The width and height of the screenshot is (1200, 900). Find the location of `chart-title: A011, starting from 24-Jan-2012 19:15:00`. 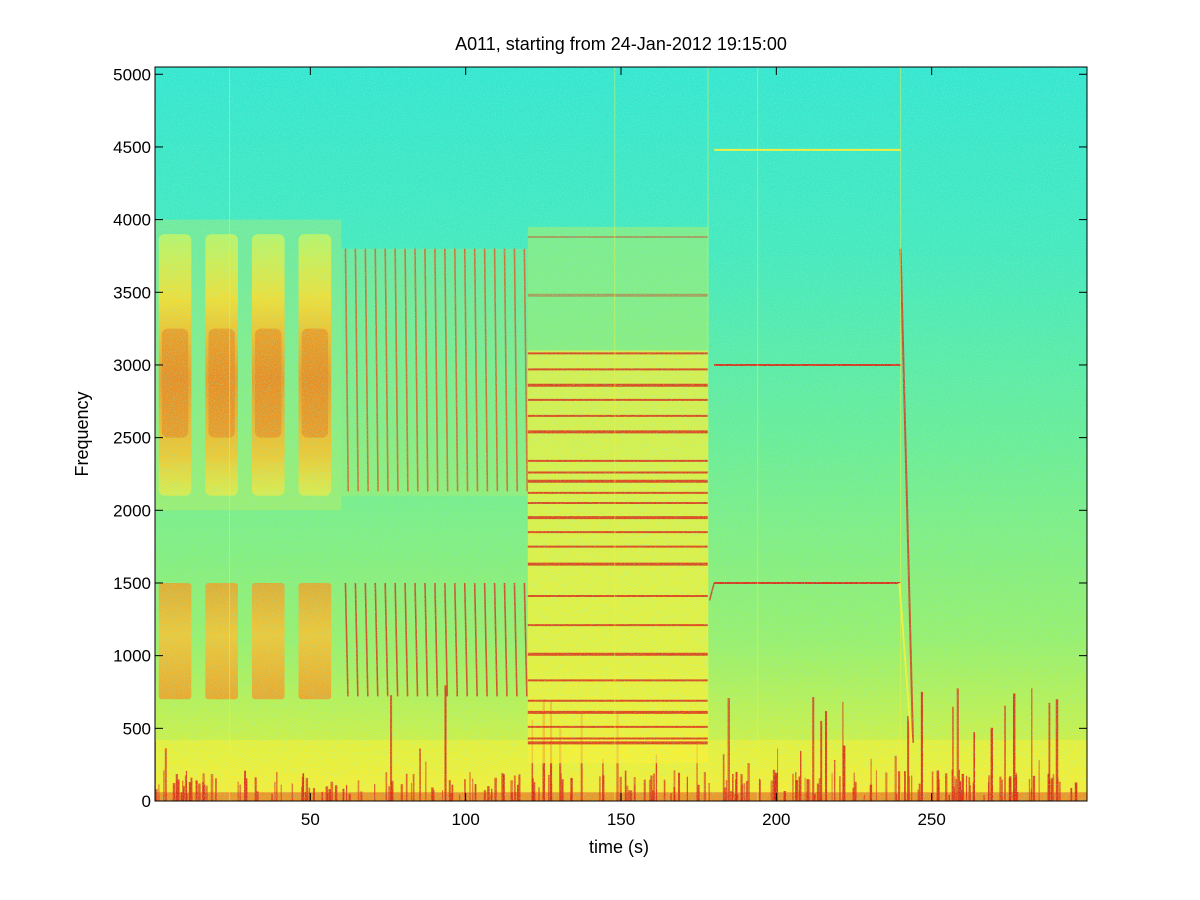

chart-title: A011, starting from 24-Jan-2012 19:15:00 is located at coordinates (621, 44).